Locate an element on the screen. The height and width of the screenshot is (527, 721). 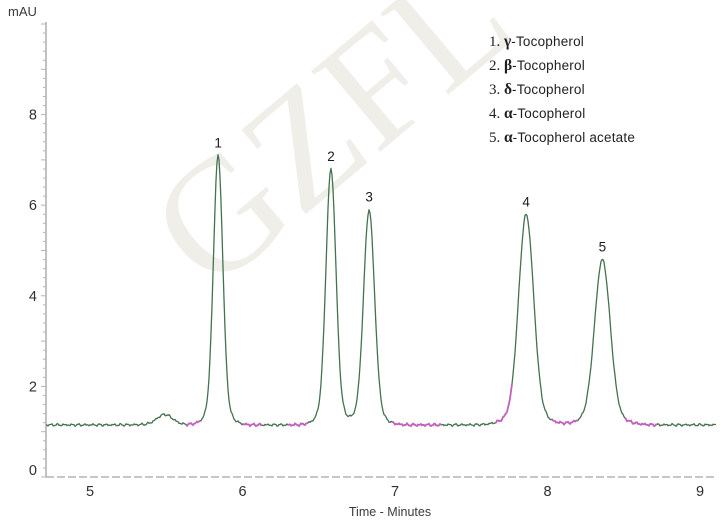
y-tick-label: 6 is located at coordinates (33, 206).